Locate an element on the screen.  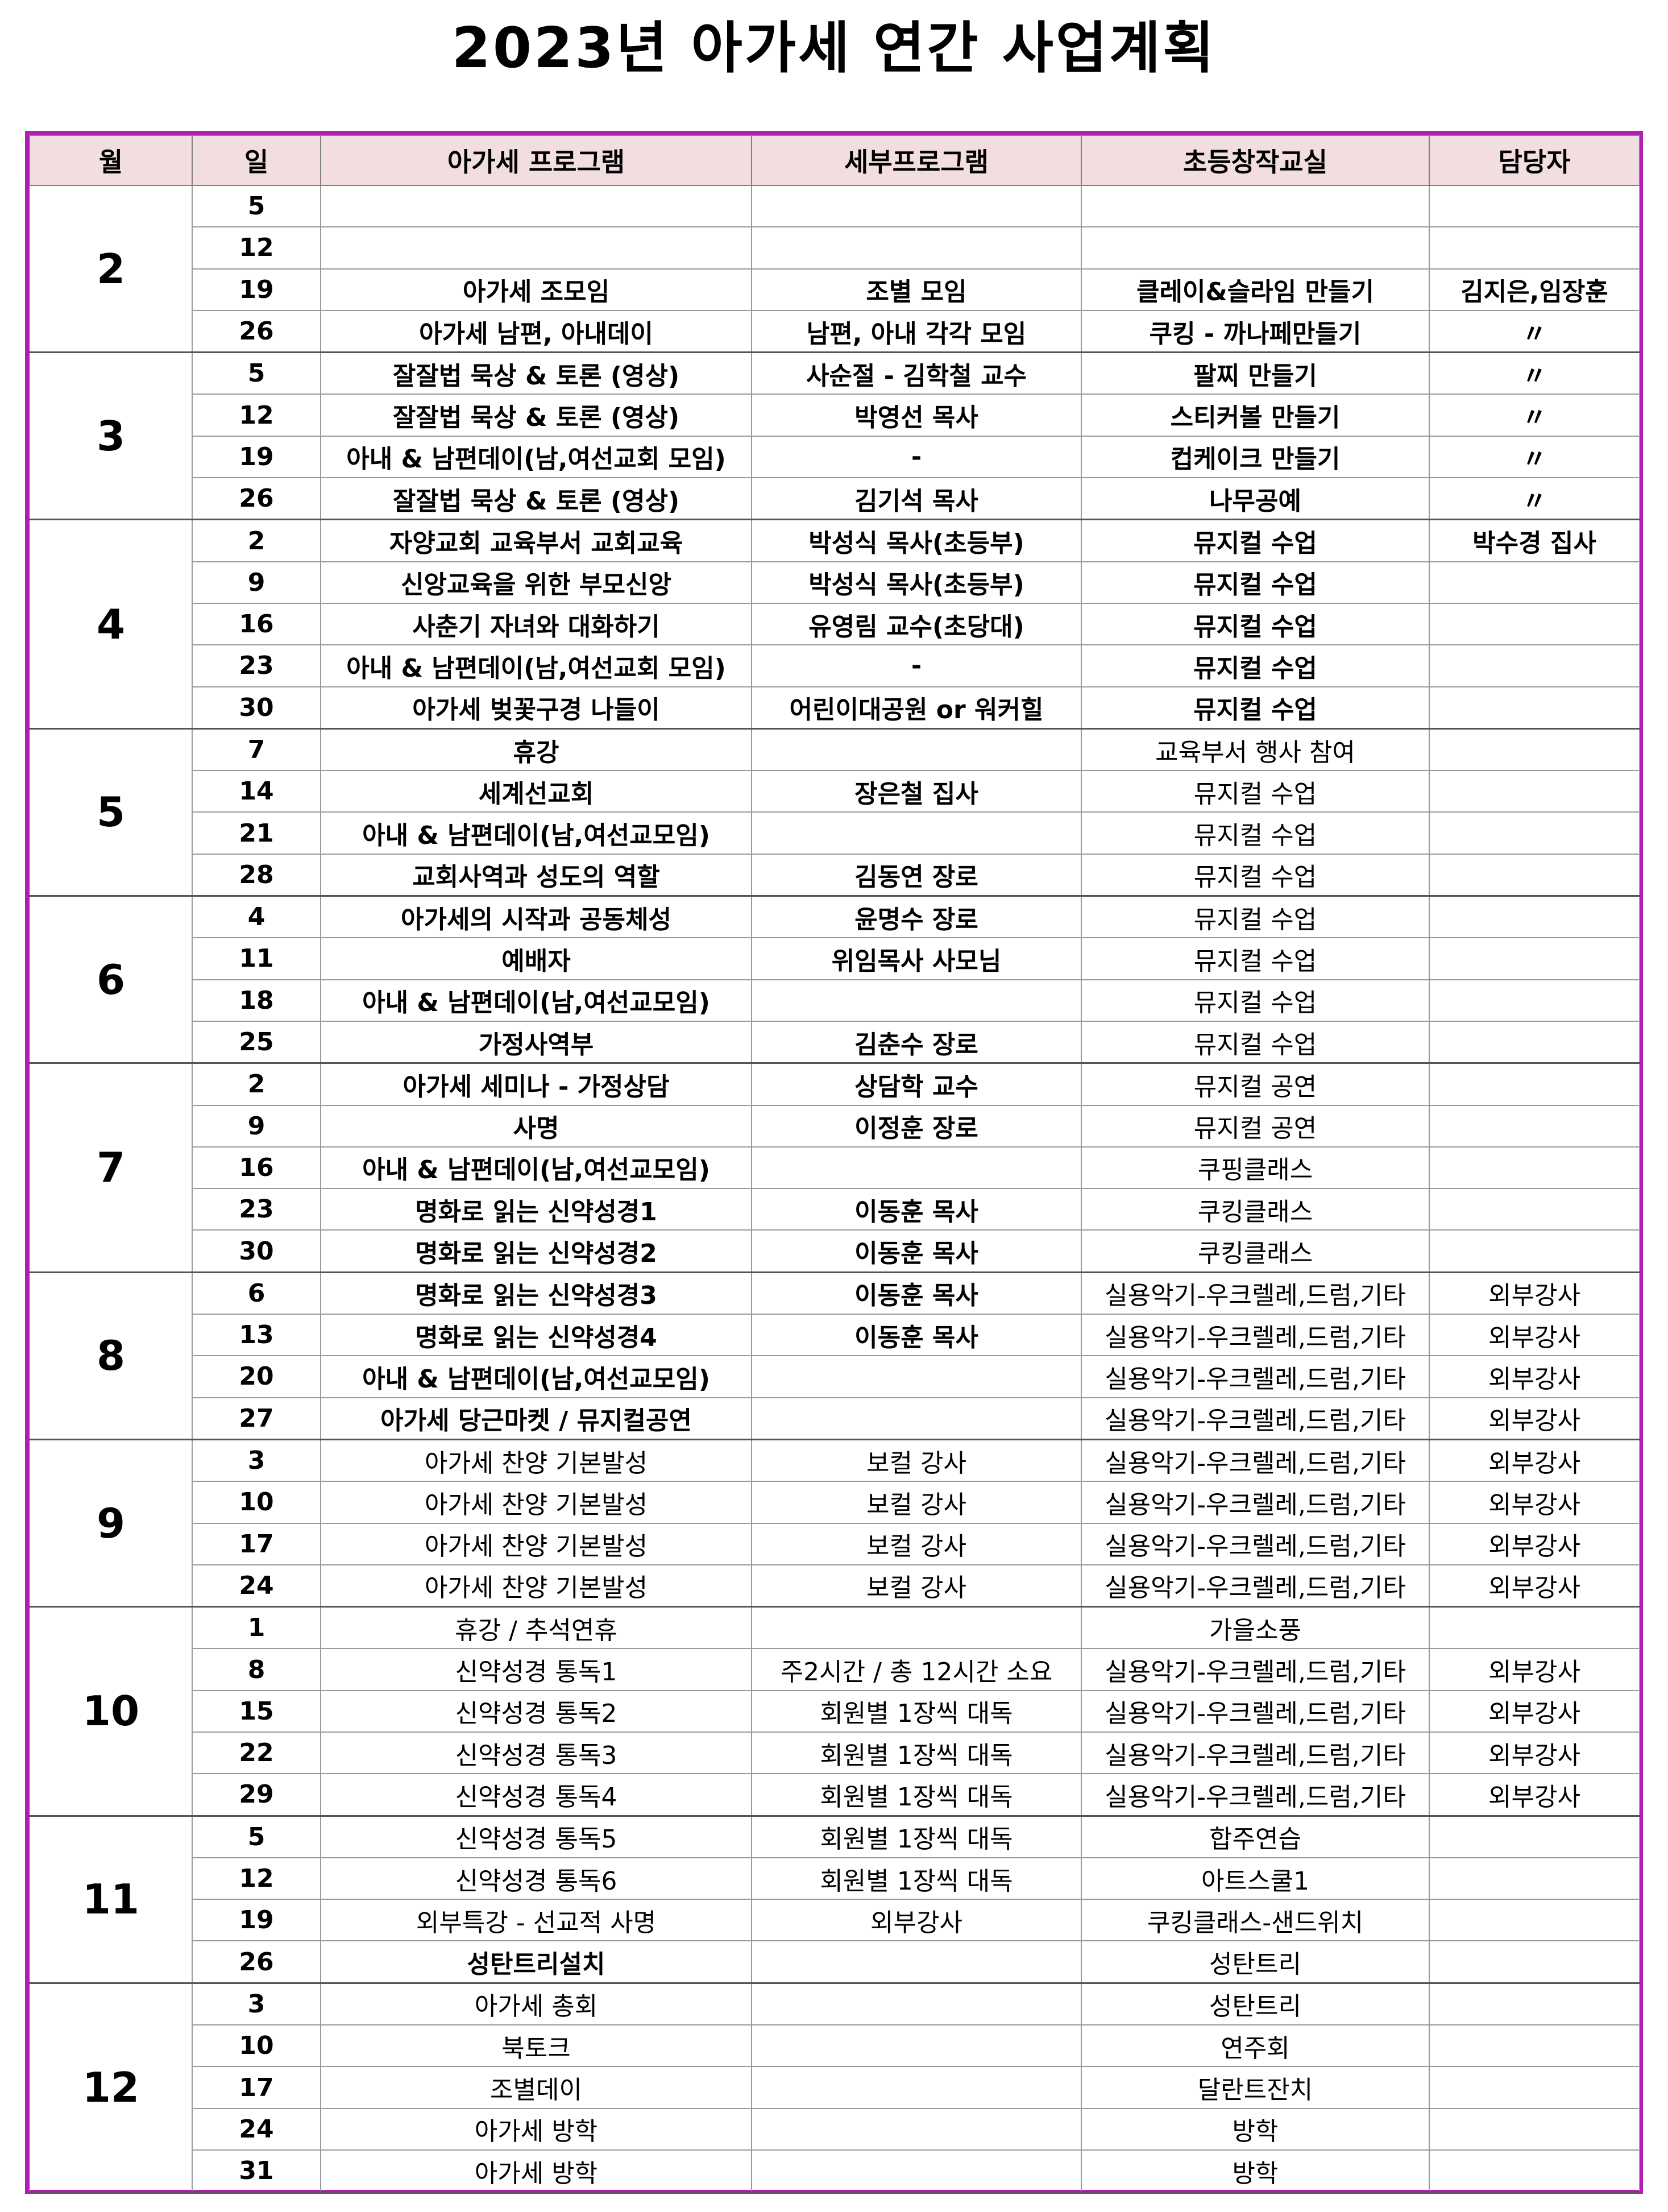
program-cell: 아내 & 남편데이(남,여선교모임) is located at coordinates (536, 1168).